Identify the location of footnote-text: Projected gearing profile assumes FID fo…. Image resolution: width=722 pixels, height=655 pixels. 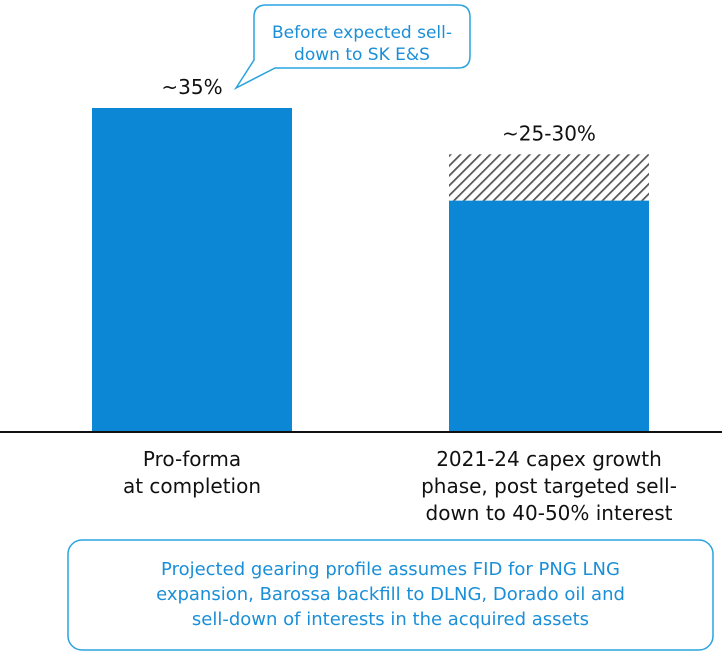
(390, 594).